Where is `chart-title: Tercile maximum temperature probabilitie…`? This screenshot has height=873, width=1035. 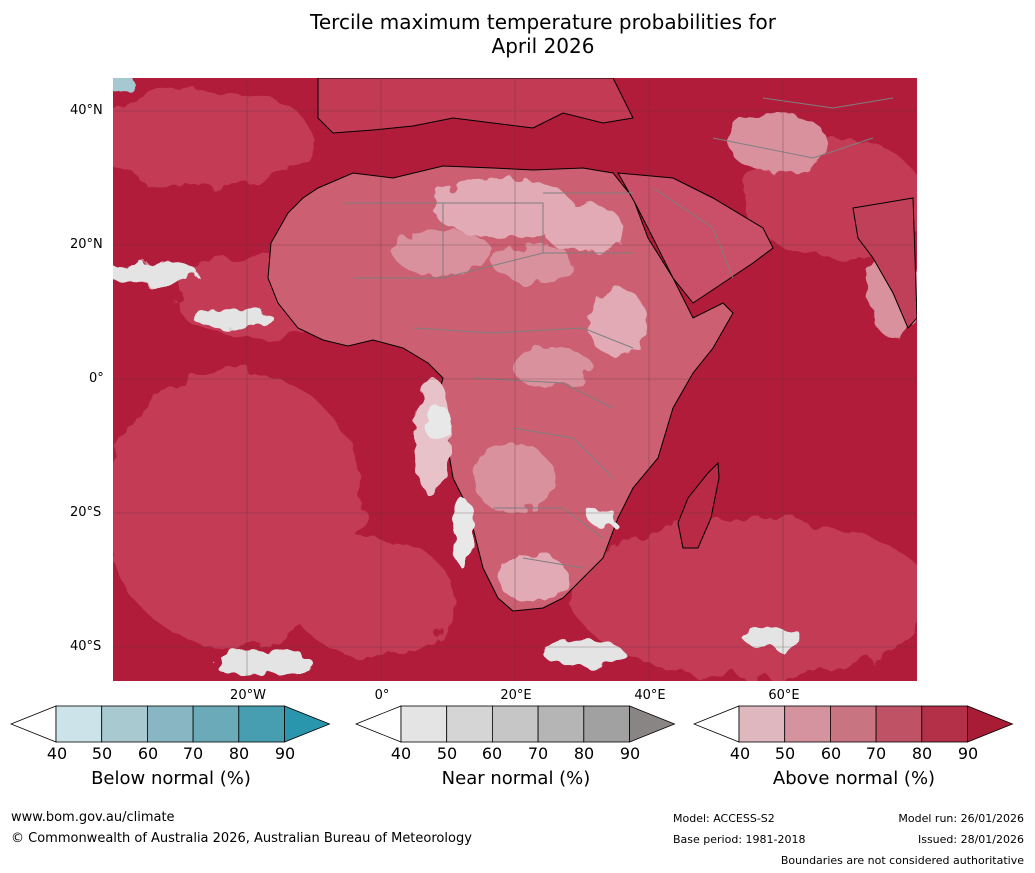
chart-title: Tercile maximum temperature probabilitie… is located at coordinates (517, 34).